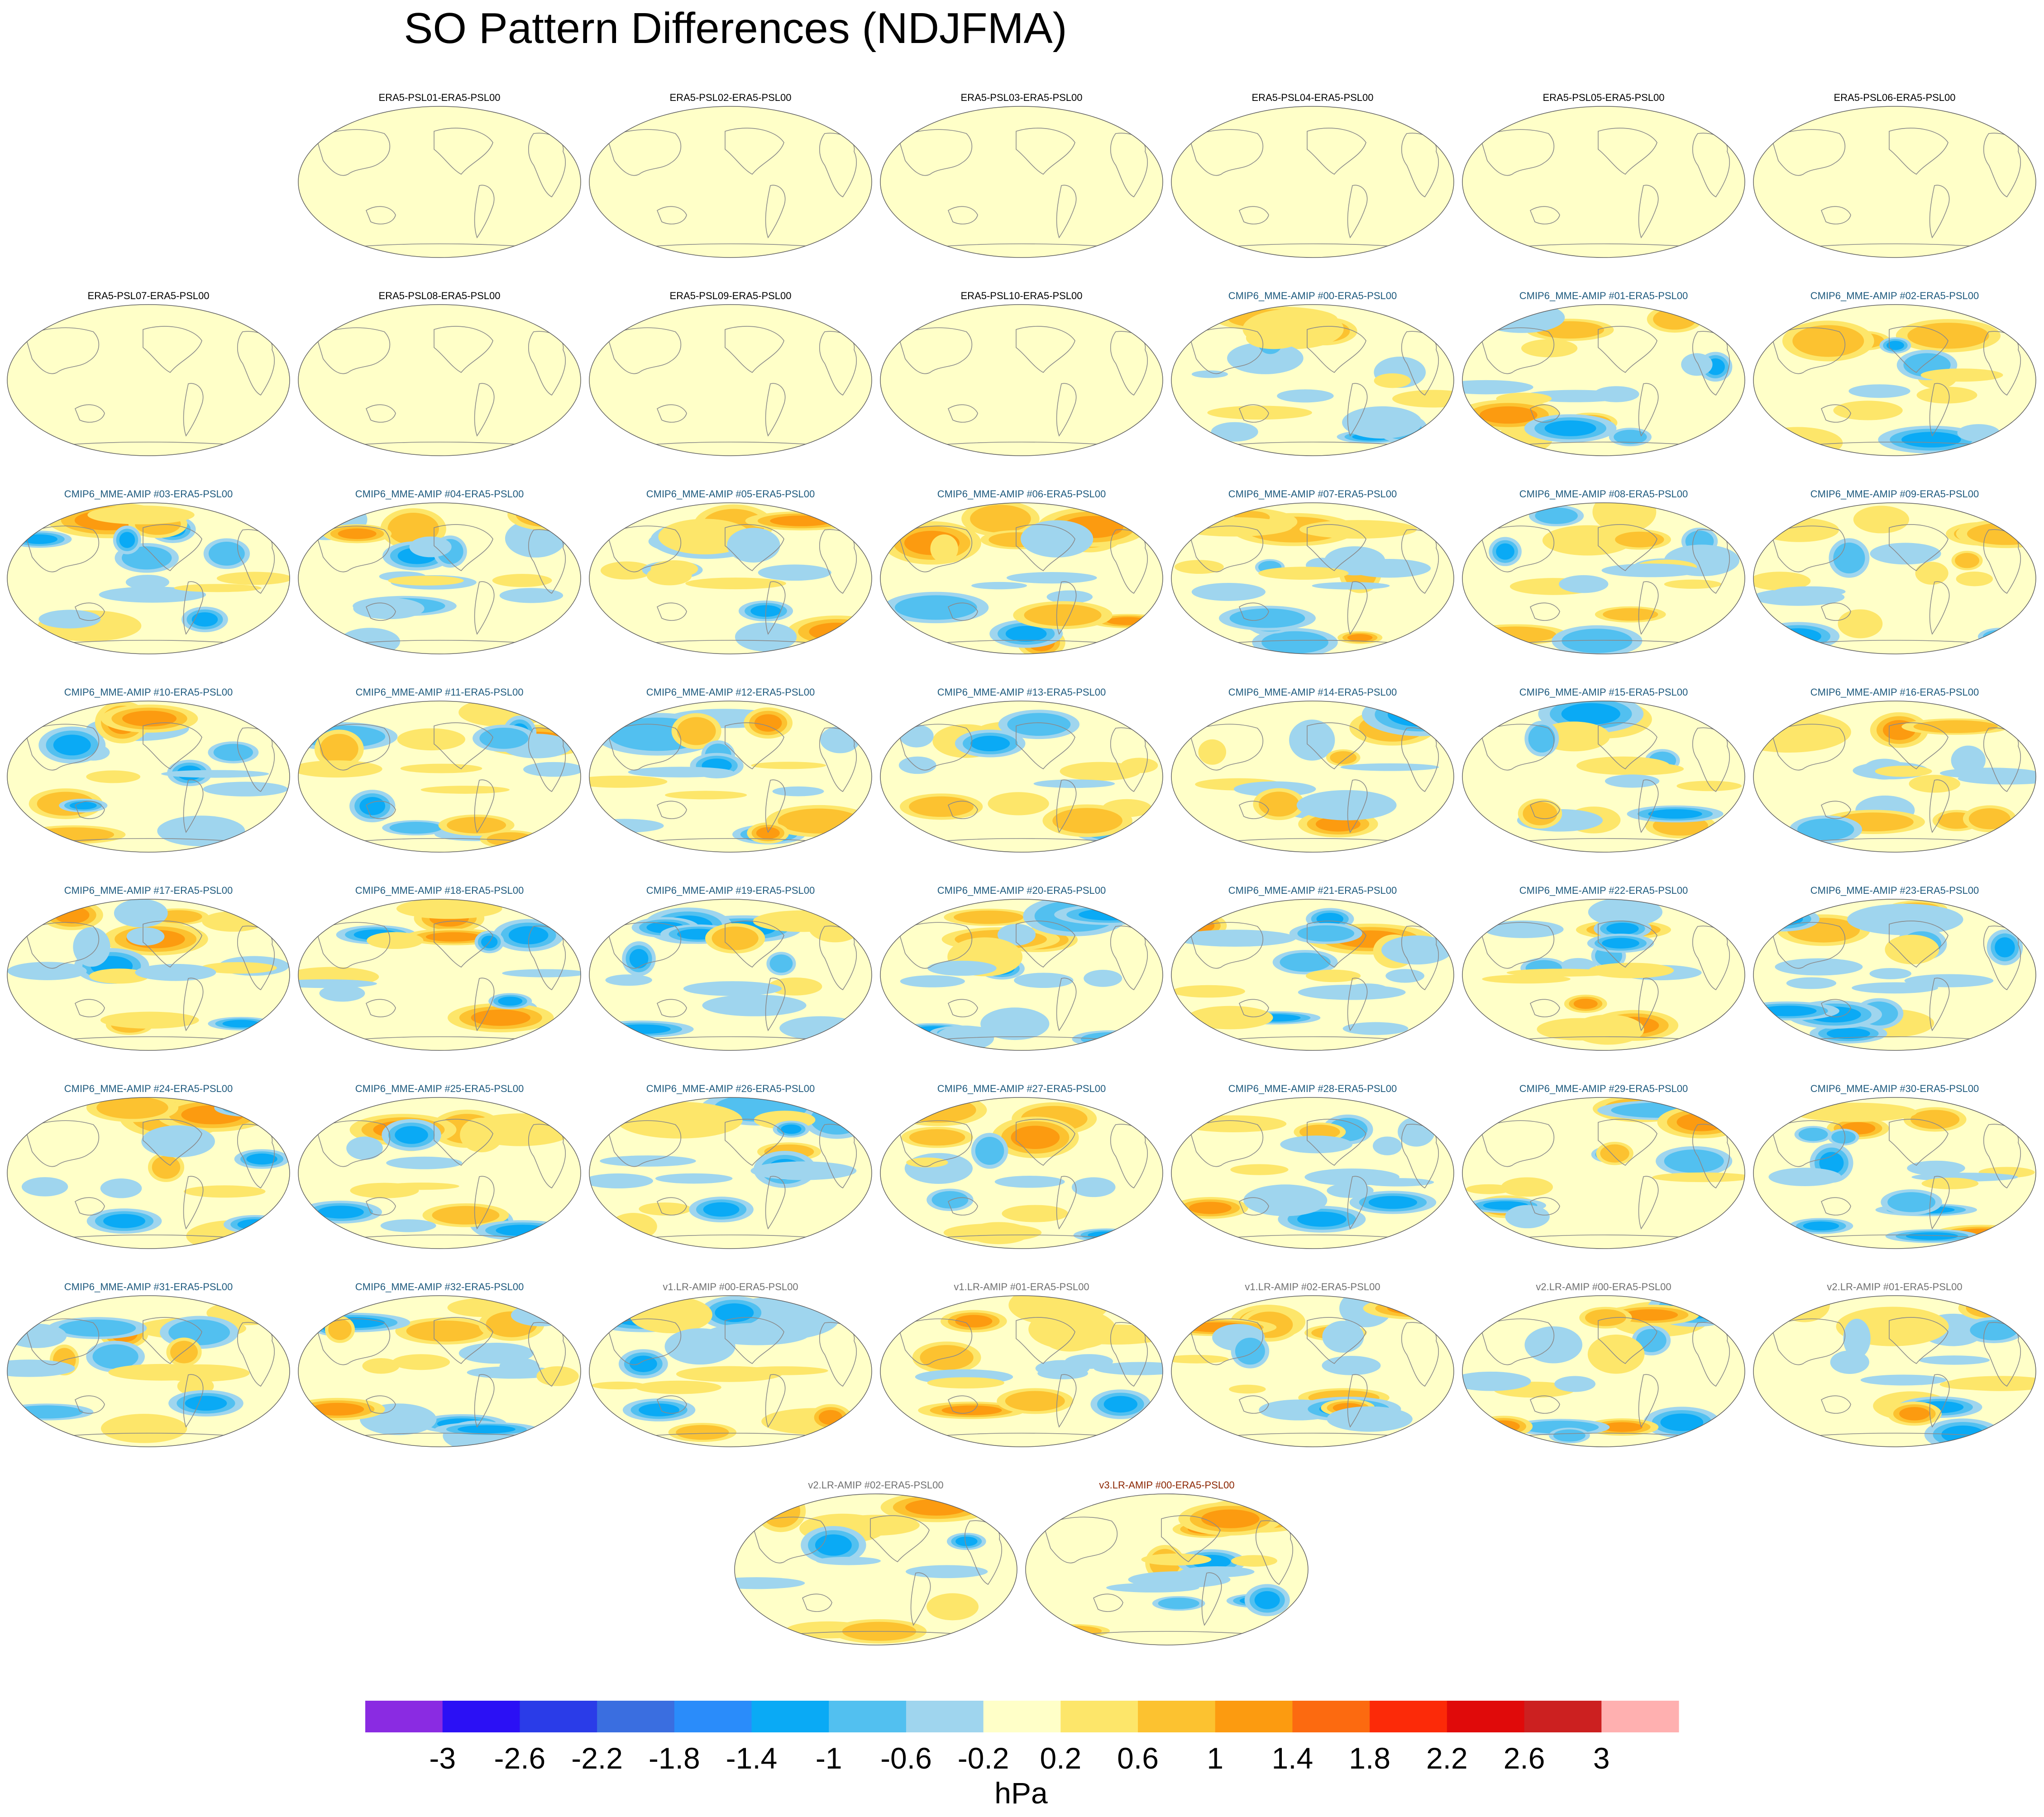 The image size is (2044, 1817). I want to click on panel-title: CMIP6_MME-AMIP #15-ERA5-PSL00, so click(1603, 692).